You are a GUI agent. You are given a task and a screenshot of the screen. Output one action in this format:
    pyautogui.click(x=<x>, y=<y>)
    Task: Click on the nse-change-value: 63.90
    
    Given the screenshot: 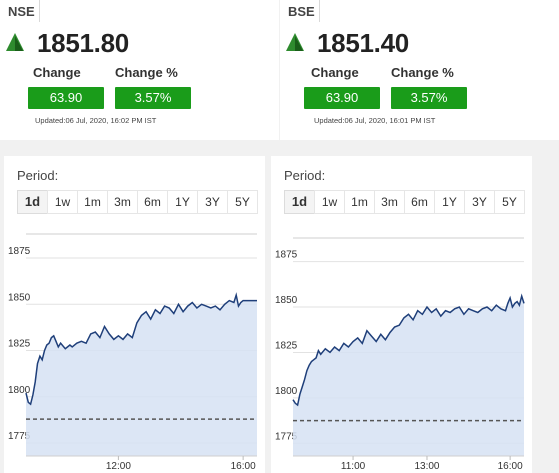 What is the action you would take?
    pyautogui.click(x=66, y=98)
    